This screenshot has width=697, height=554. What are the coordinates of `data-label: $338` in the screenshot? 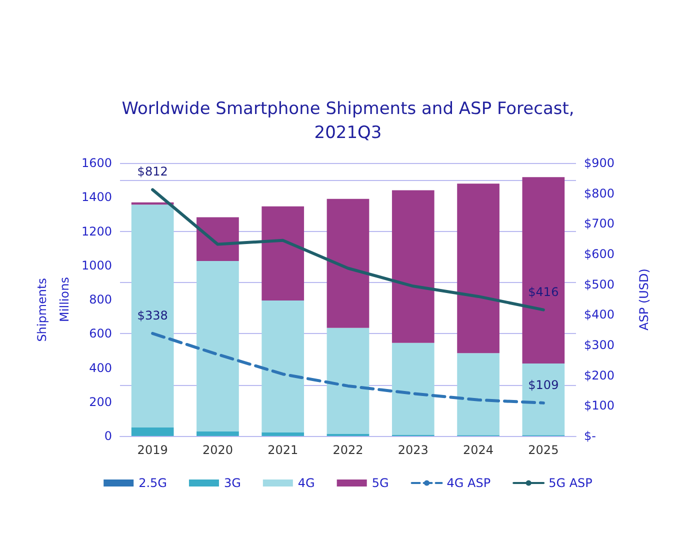 It's located at (152, 315).